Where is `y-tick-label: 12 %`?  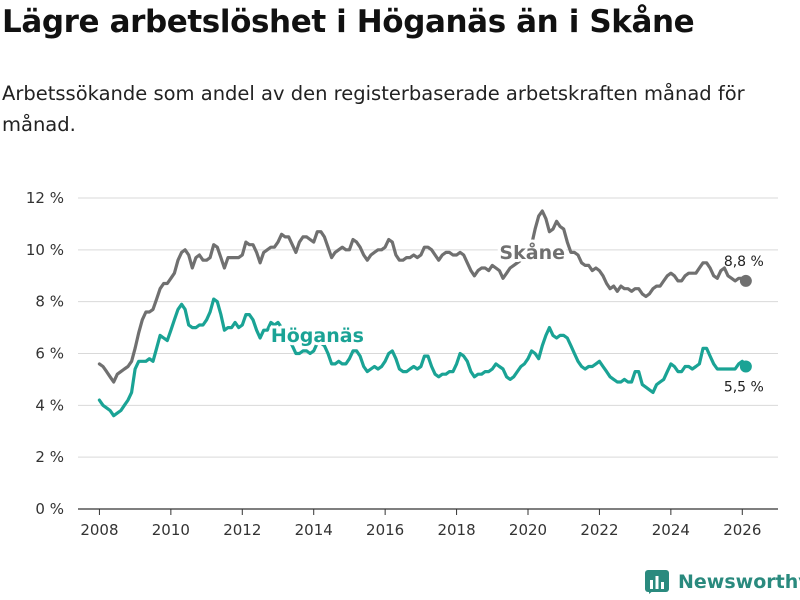 y-tick-label: 12 % is located at coordinates (45, 198).